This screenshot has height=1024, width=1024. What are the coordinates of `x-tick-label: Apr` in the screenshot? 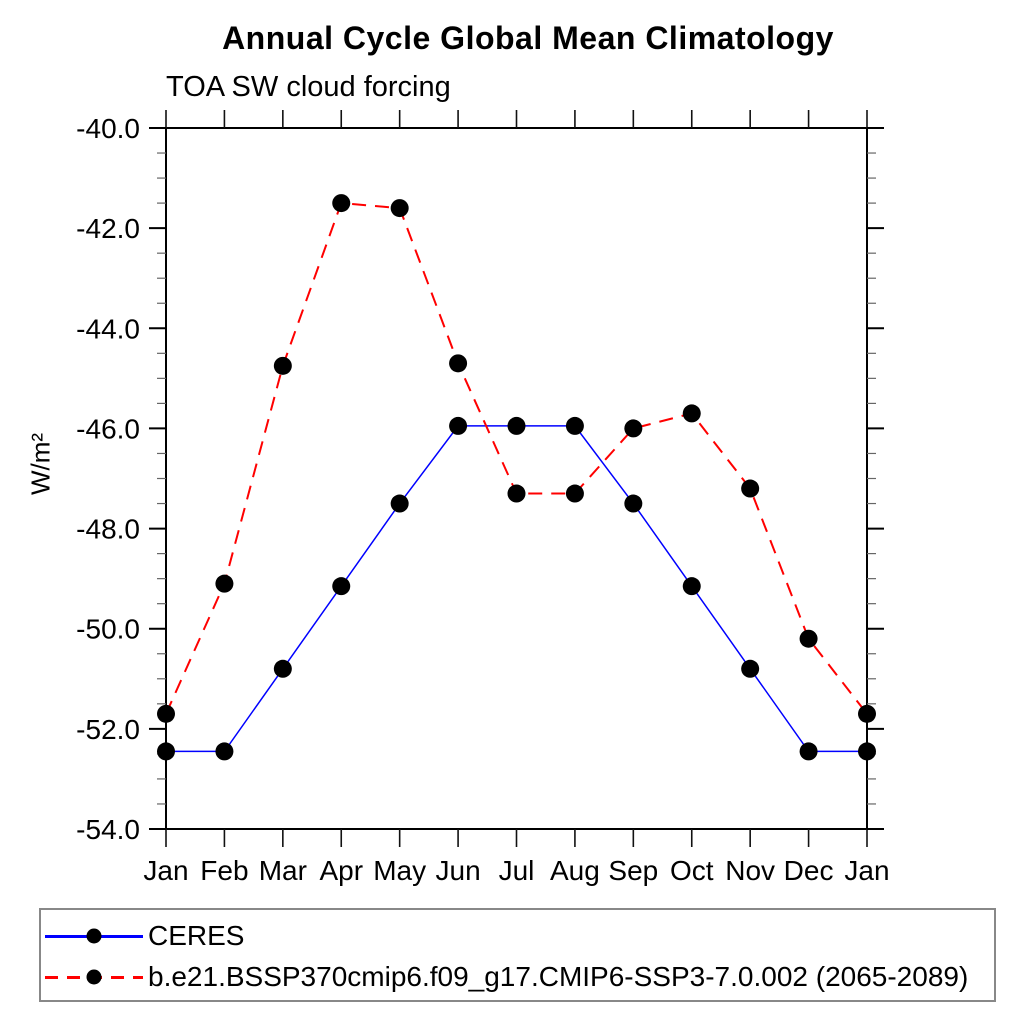 It's located at (341, 870).